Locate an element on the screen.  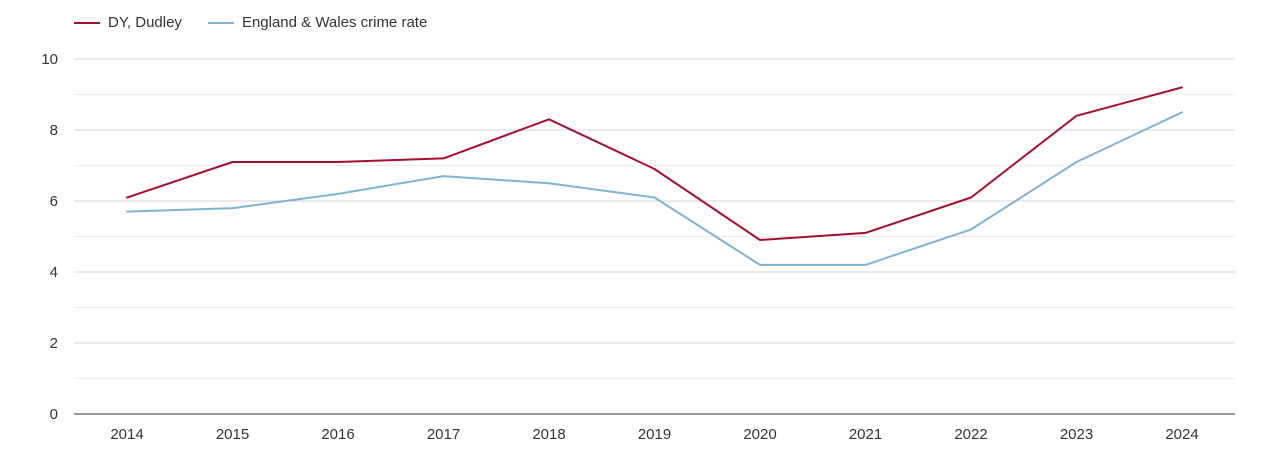
x-tick-label: 2020 is located at coordinates (759, 434).